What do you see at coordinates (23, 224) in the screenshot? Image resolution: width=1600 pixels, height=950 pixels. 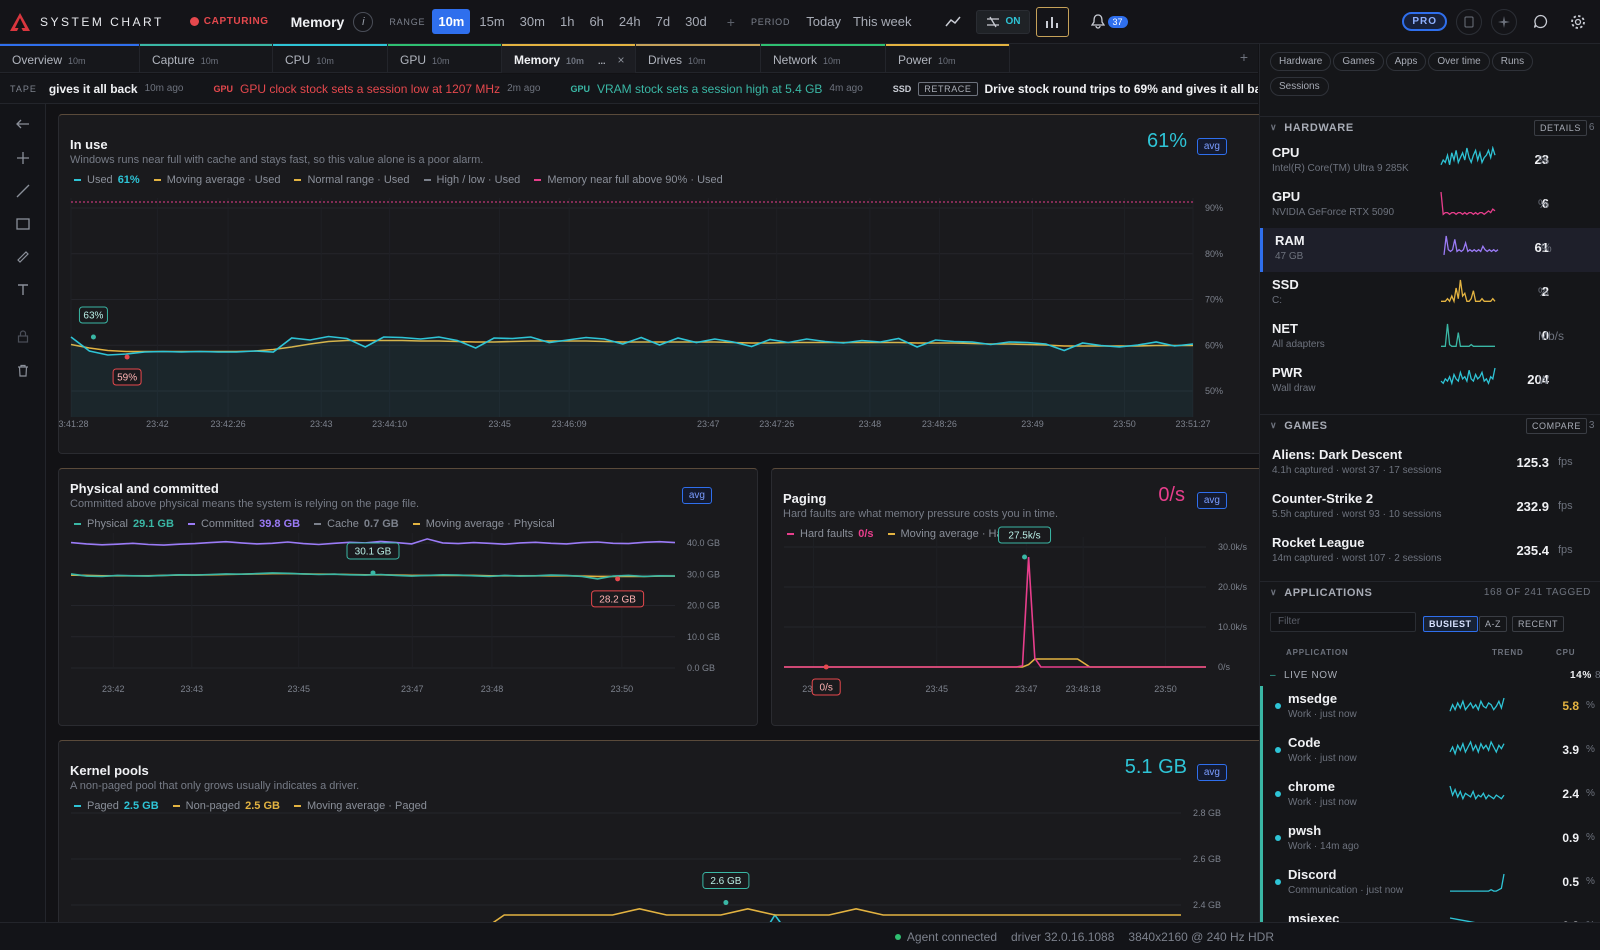 I see `rectangle-icon` at bounding box center [23, 224].